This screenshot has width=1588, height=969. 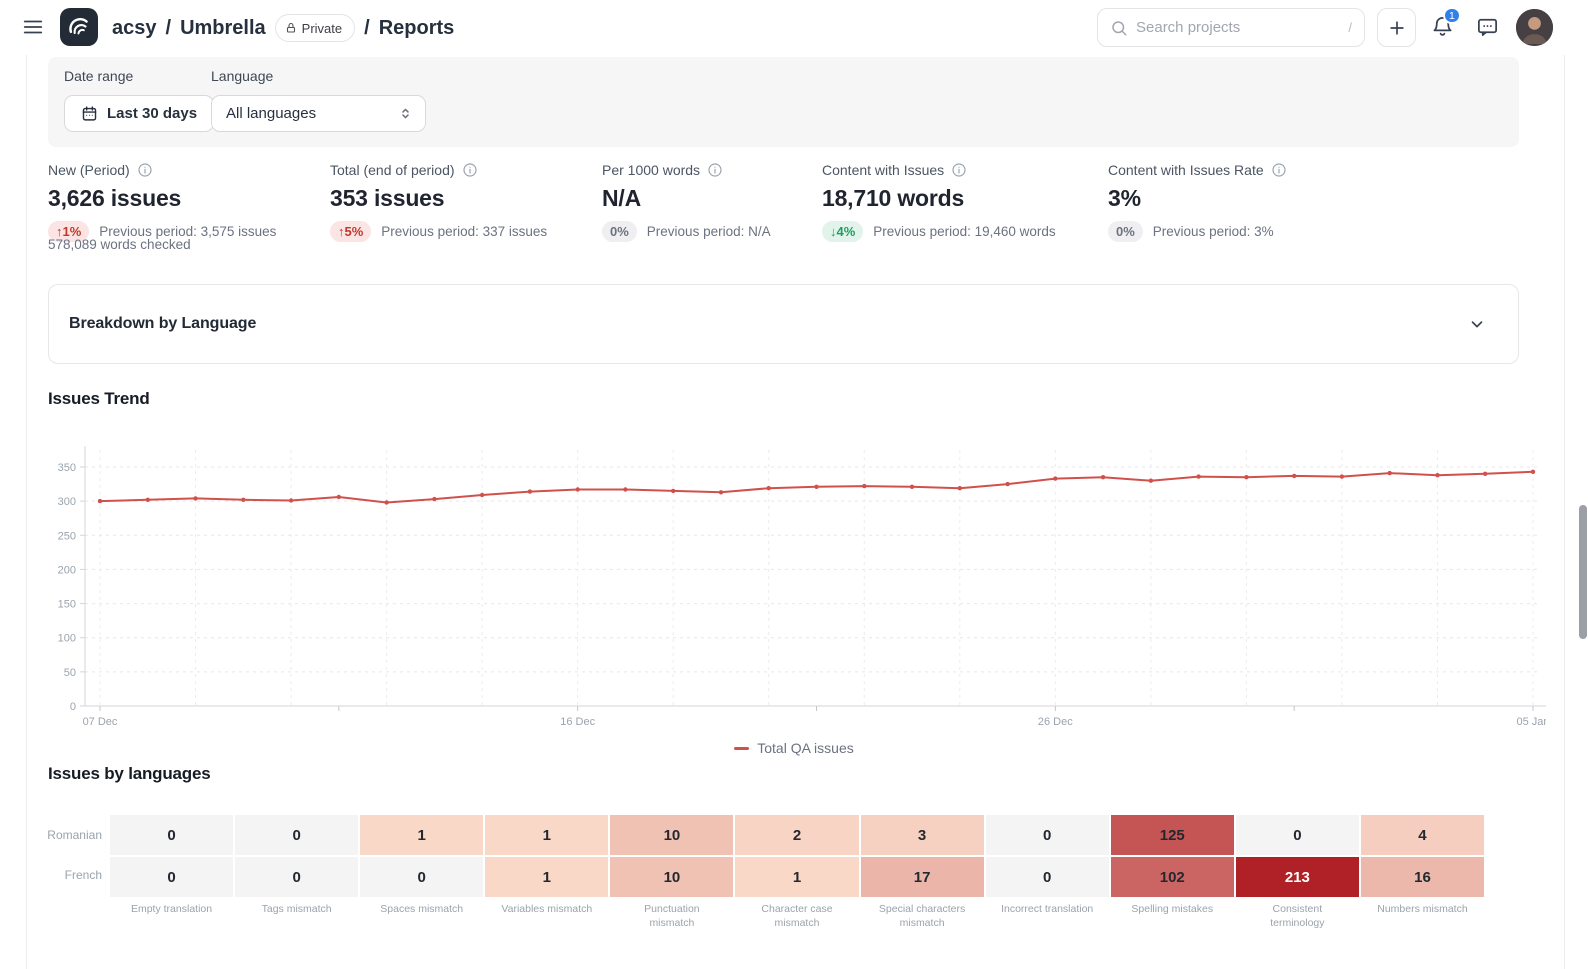 I want to click on search-projects-box: /, so click(x=1231, y=27).